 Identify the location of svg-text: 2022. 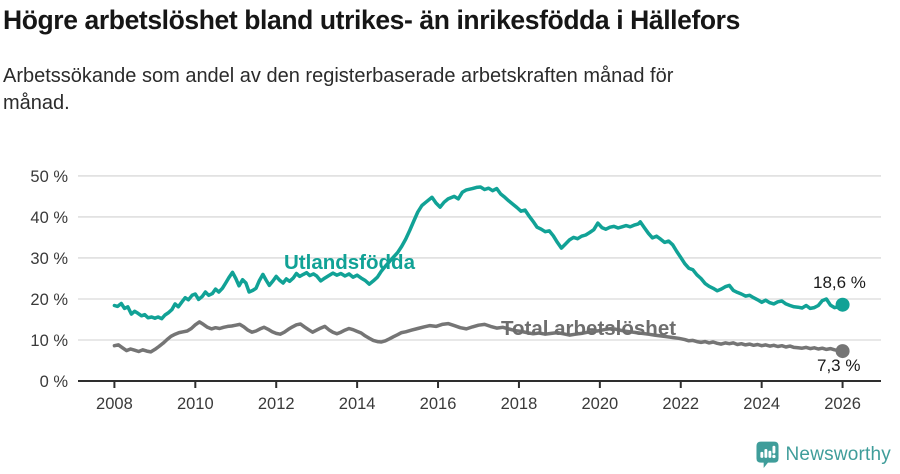
(680, 404).